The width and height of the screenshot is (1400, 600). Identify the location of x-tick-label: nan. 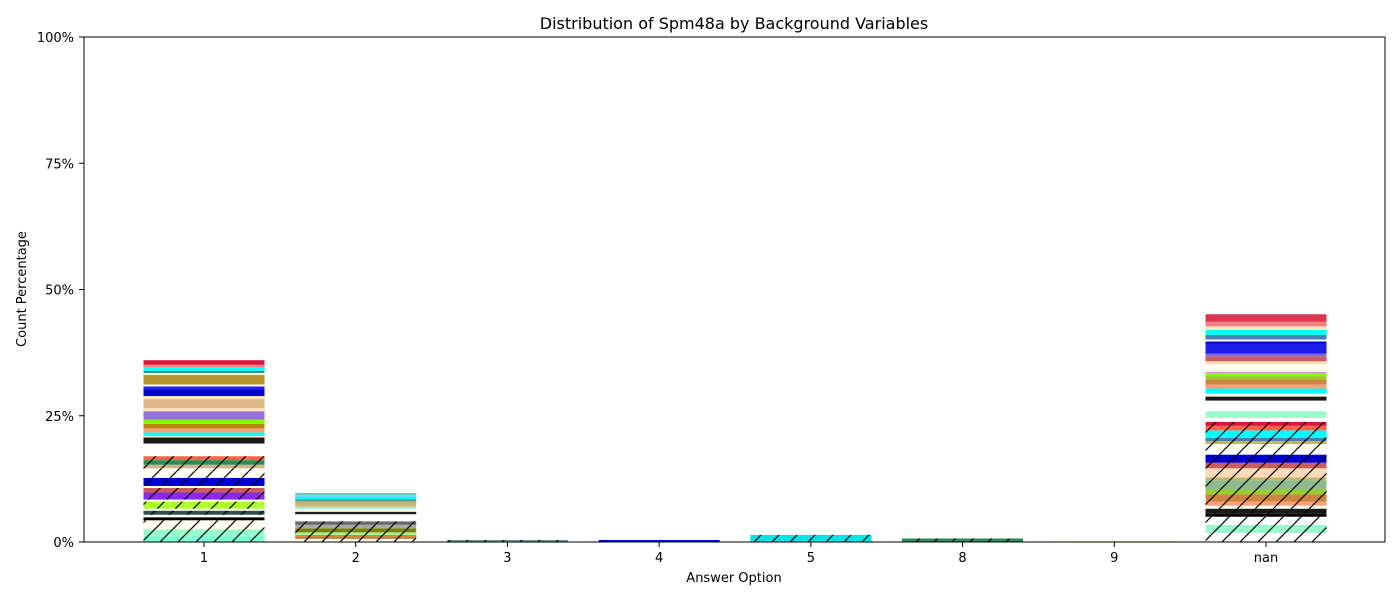
(1266, 558).